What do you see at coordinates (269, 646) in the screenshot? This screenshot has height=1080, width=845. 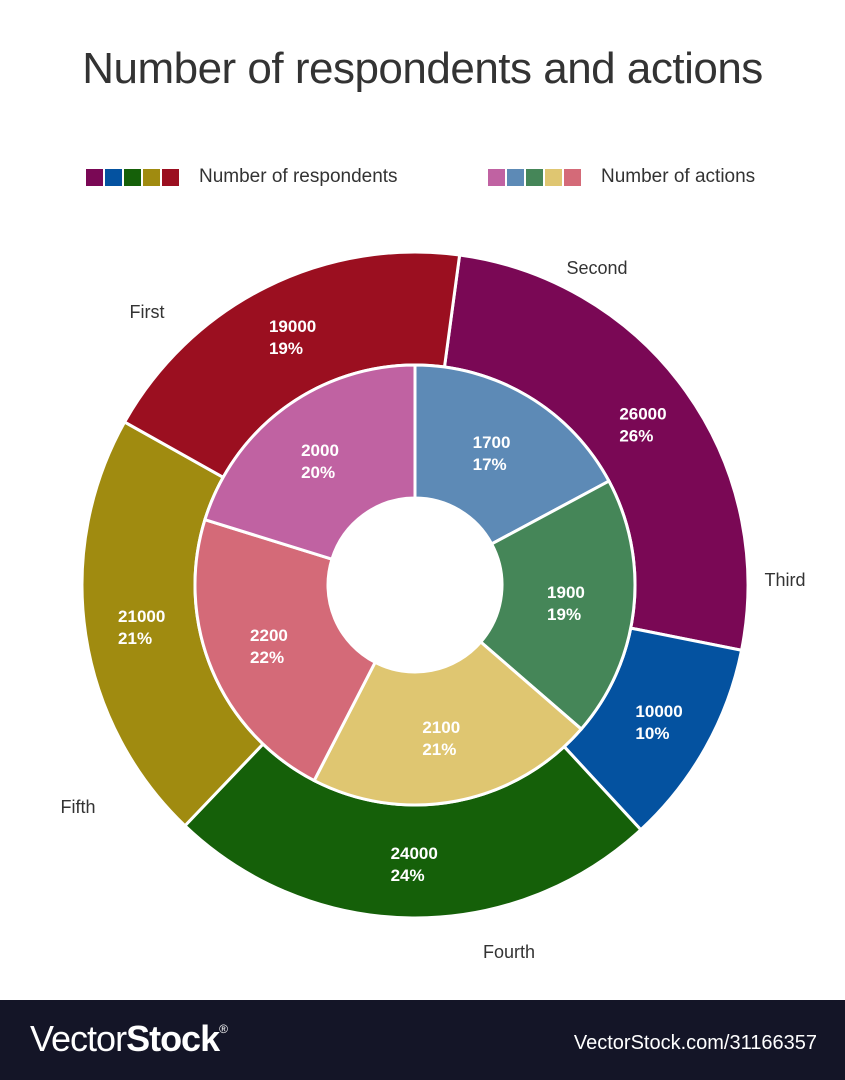 I see `segment-value-label: 2200 22%` at bounding box center [269, 646].